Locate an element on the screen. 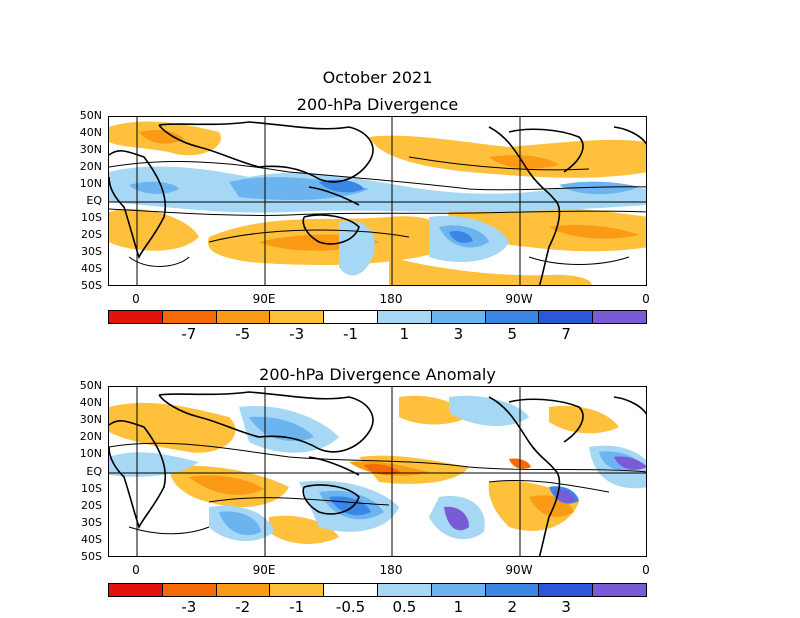 The height and width of the screenshot is (618, 800). panel2-title: 200-hPa Divergence Anomaly is located at coordinates (377, 374).